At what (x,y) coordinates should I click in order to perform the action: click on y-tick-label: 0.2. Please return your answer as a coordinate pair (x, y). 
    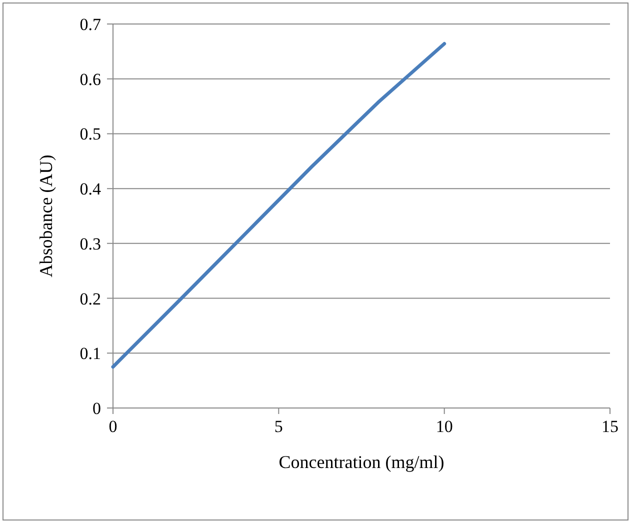
    Looking at the image, I should click on (90, 298).